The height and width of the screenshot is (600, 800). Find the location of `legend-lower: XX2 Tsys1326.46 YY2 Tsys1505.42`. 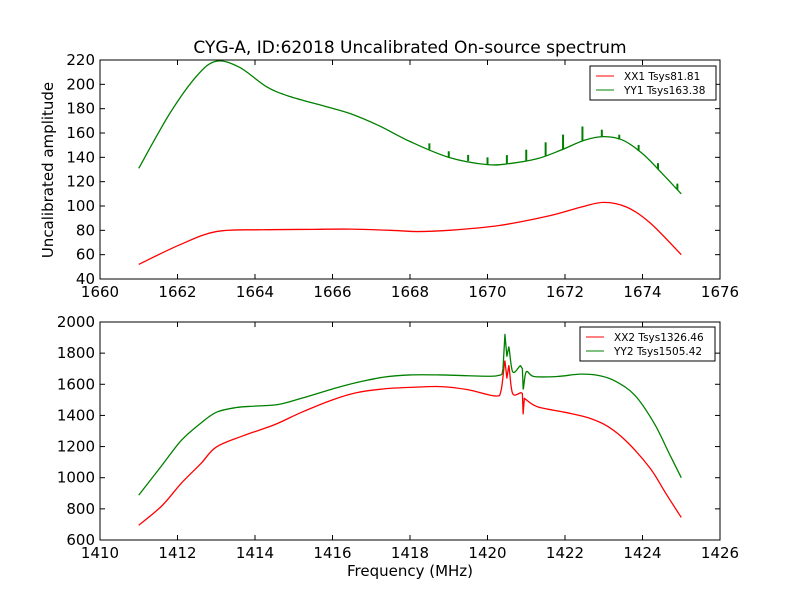

legend-lower: XX2 Tsys1326.46 YY2 Tsys1505.42 is located at coordinates (647, 344).